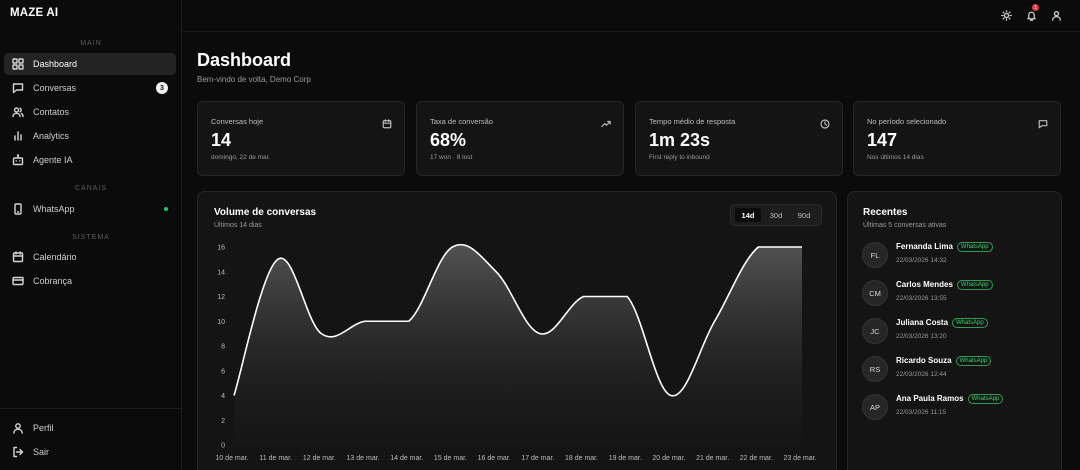  I want to click on stat-label: Taxa de conversão, so click(461, 121).